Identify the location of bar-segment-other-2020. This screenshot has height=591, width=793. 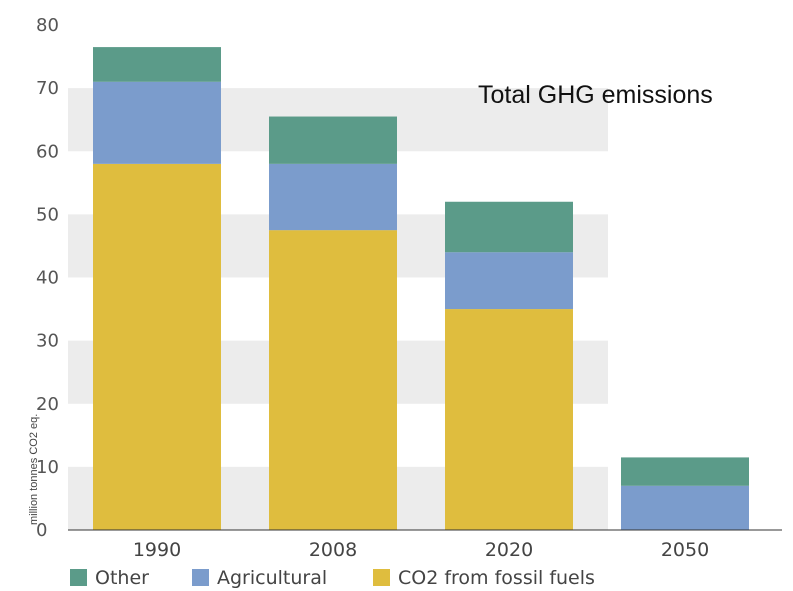
(509, 227).